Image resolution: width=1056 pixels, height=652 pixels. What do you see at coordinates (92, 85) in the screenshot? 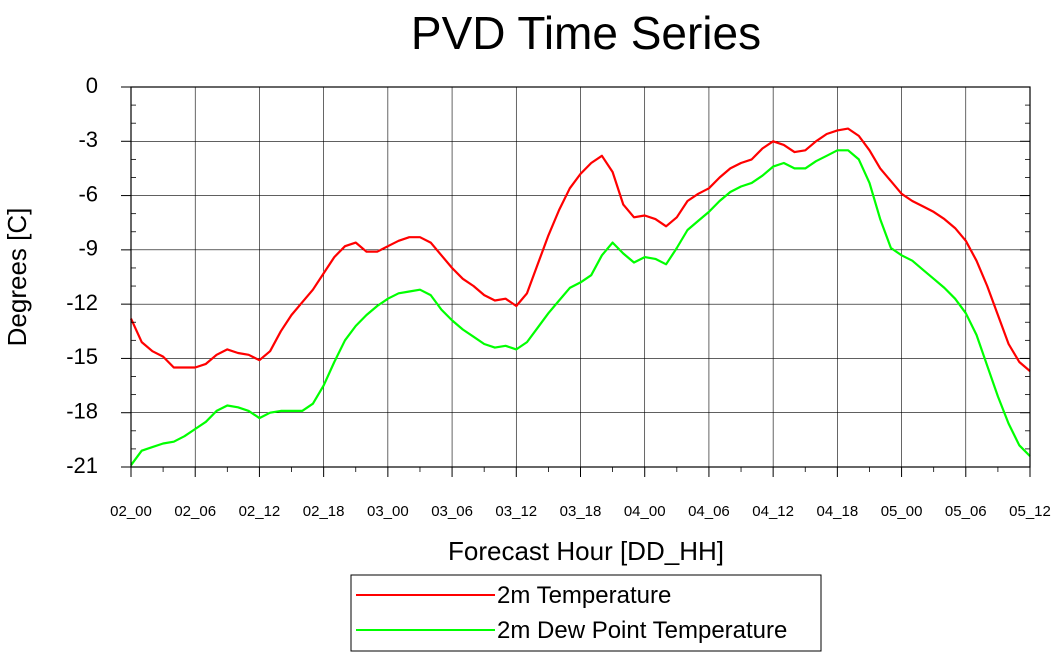
I see `y-tick-label: 0` at bounding box center [92, 85].